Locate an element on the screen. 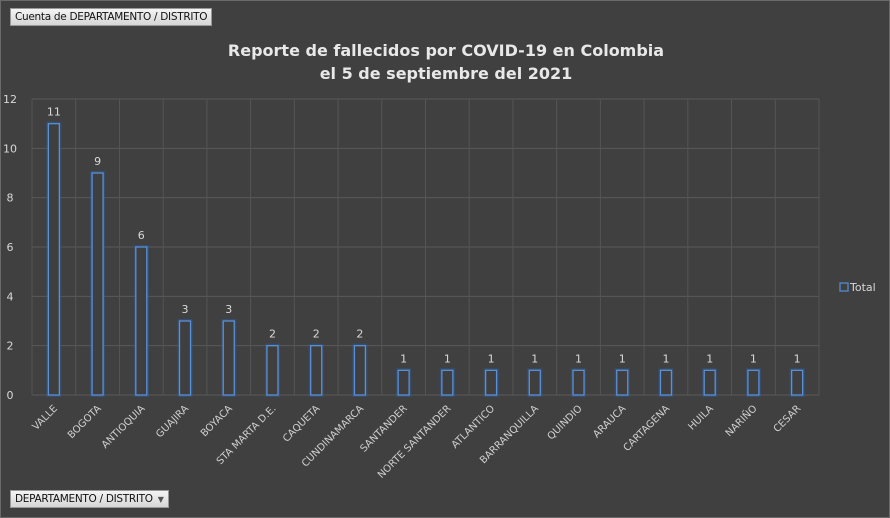 Image resolution: width=890 pixels, height=518 pixels. y-tick-label: 6 is located at coordinates (10, 247).